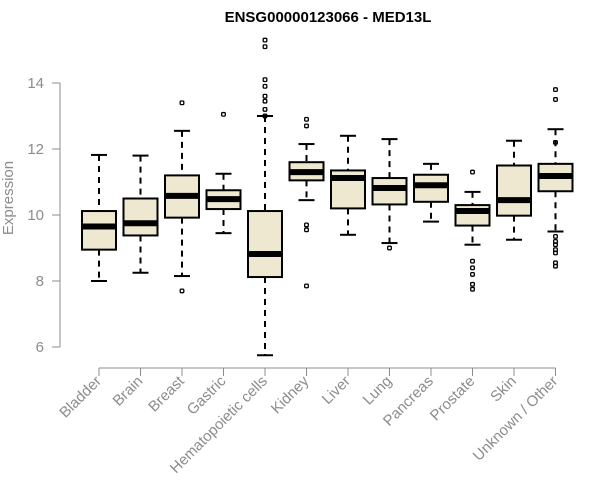 This screenshot has height=500, width=600. What do you see at coordinates (40, 347) in the screenshot?
I see `y-tick-label: 6` at bounding box center [40, 347].